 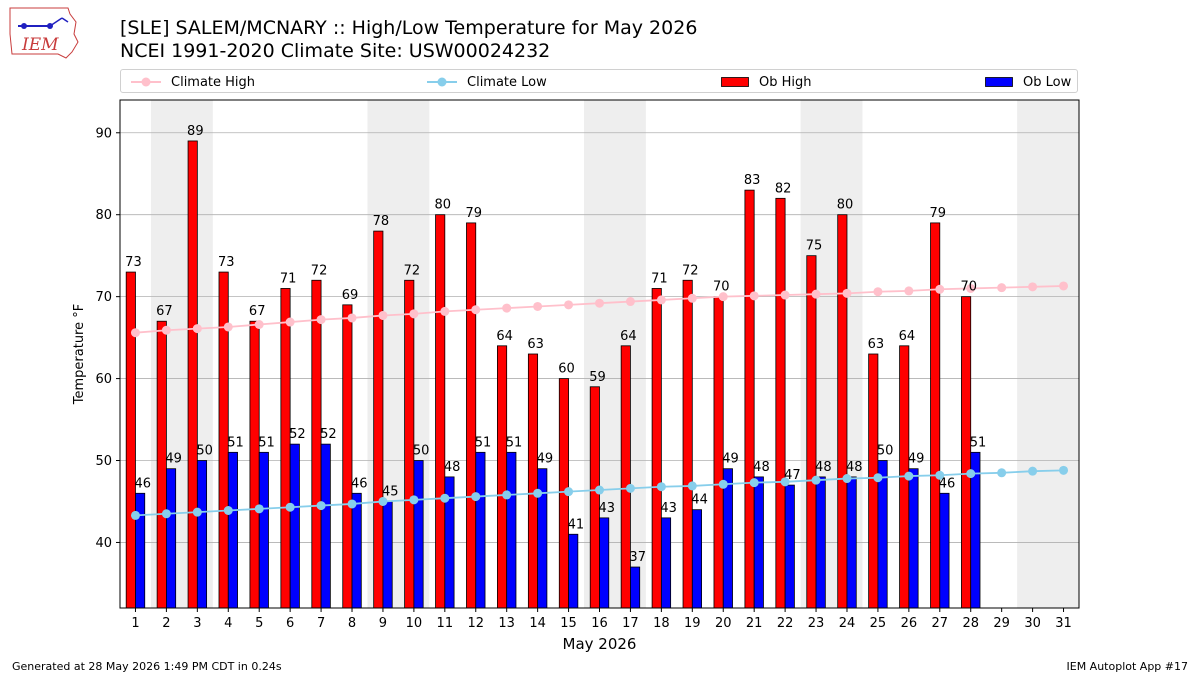 What do you see at coordinates (878, 623) in the screenshot?
I see `x-tick-label-25: 25` at bounding box center [878, 623].